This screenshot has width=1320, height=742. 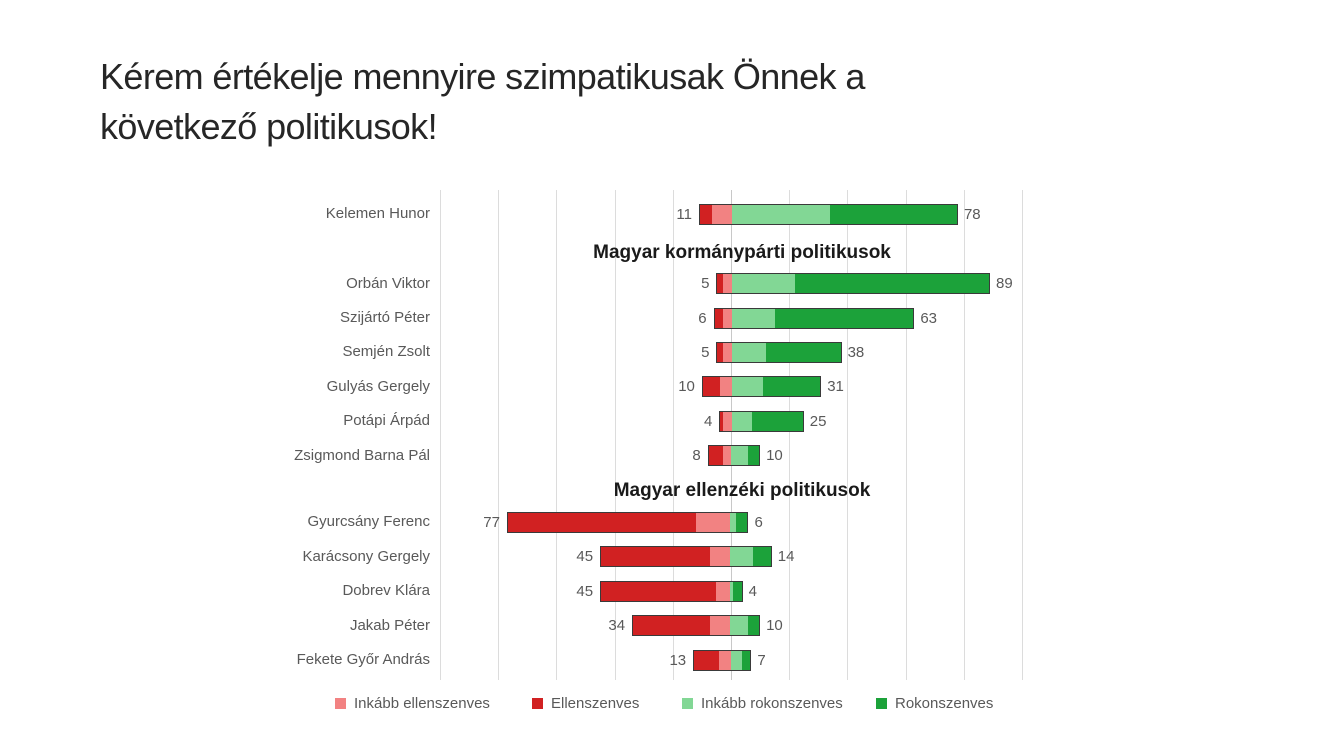 I want to click on bar-semj-n-zsolt, so click(x=779, y=352).